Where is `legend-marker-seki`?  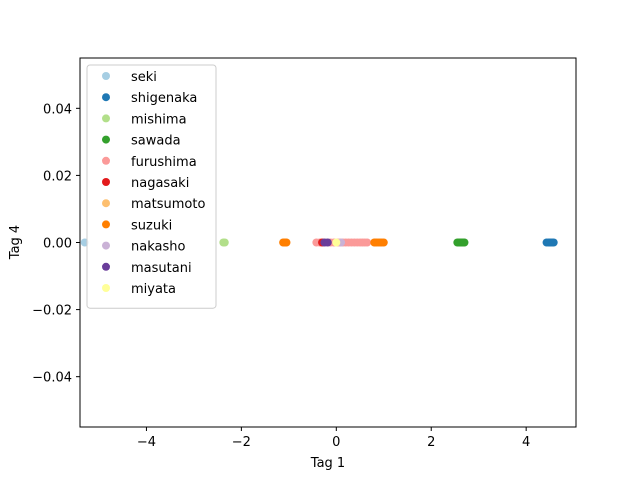 legend-marker-seki is located at coordinates (106, 76).